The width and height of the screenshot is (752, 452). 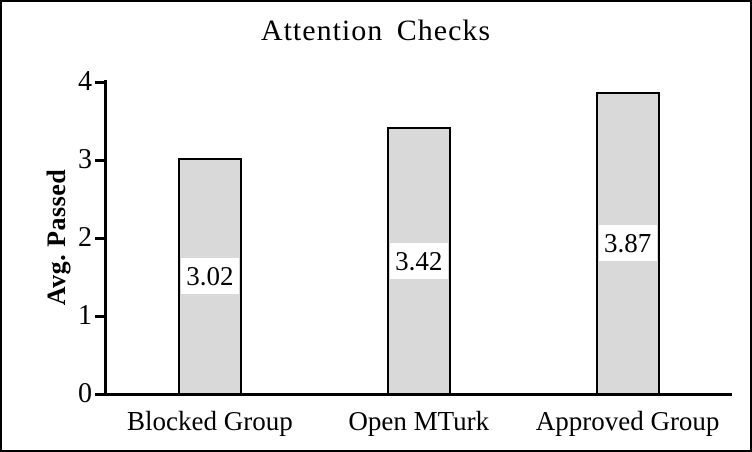 What do you see at coordinates (210, 421) in the screenshot?
I see `x-category-label-blocked-group: Blocked Group` at bounding box center [210, 421].